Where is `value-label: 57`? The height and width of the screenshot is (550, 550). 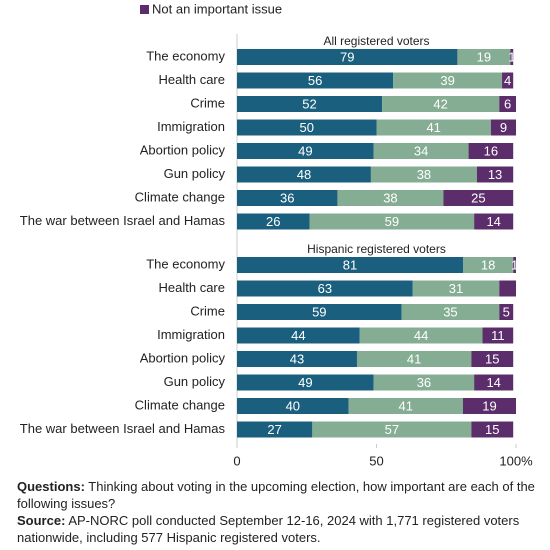 value-label: 57 is located at coordinates (392, 429).